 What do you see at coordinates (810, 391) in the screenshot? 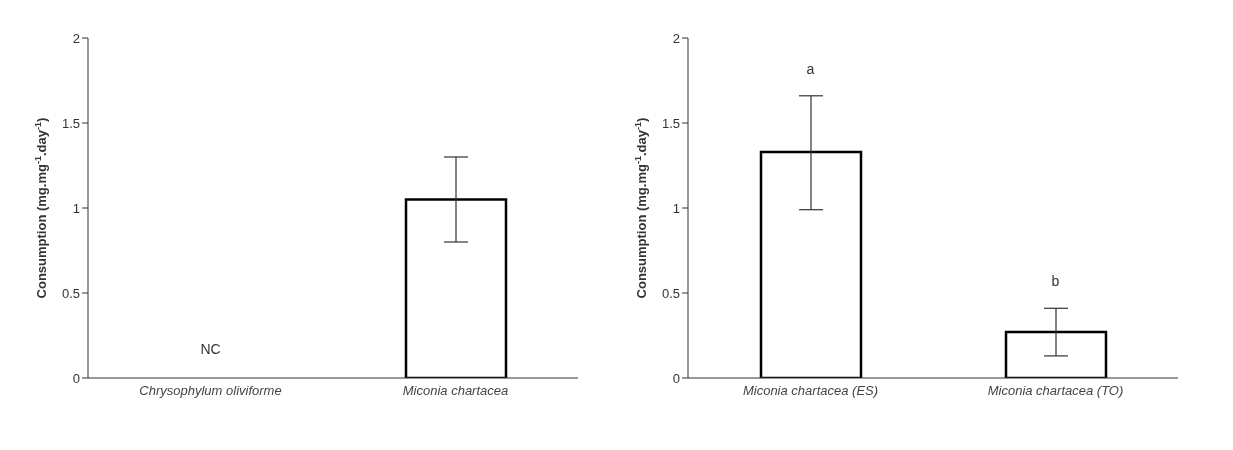
I see `x-tick-label: Miconia chartacea (ES)` at bounding box center [810, 391].